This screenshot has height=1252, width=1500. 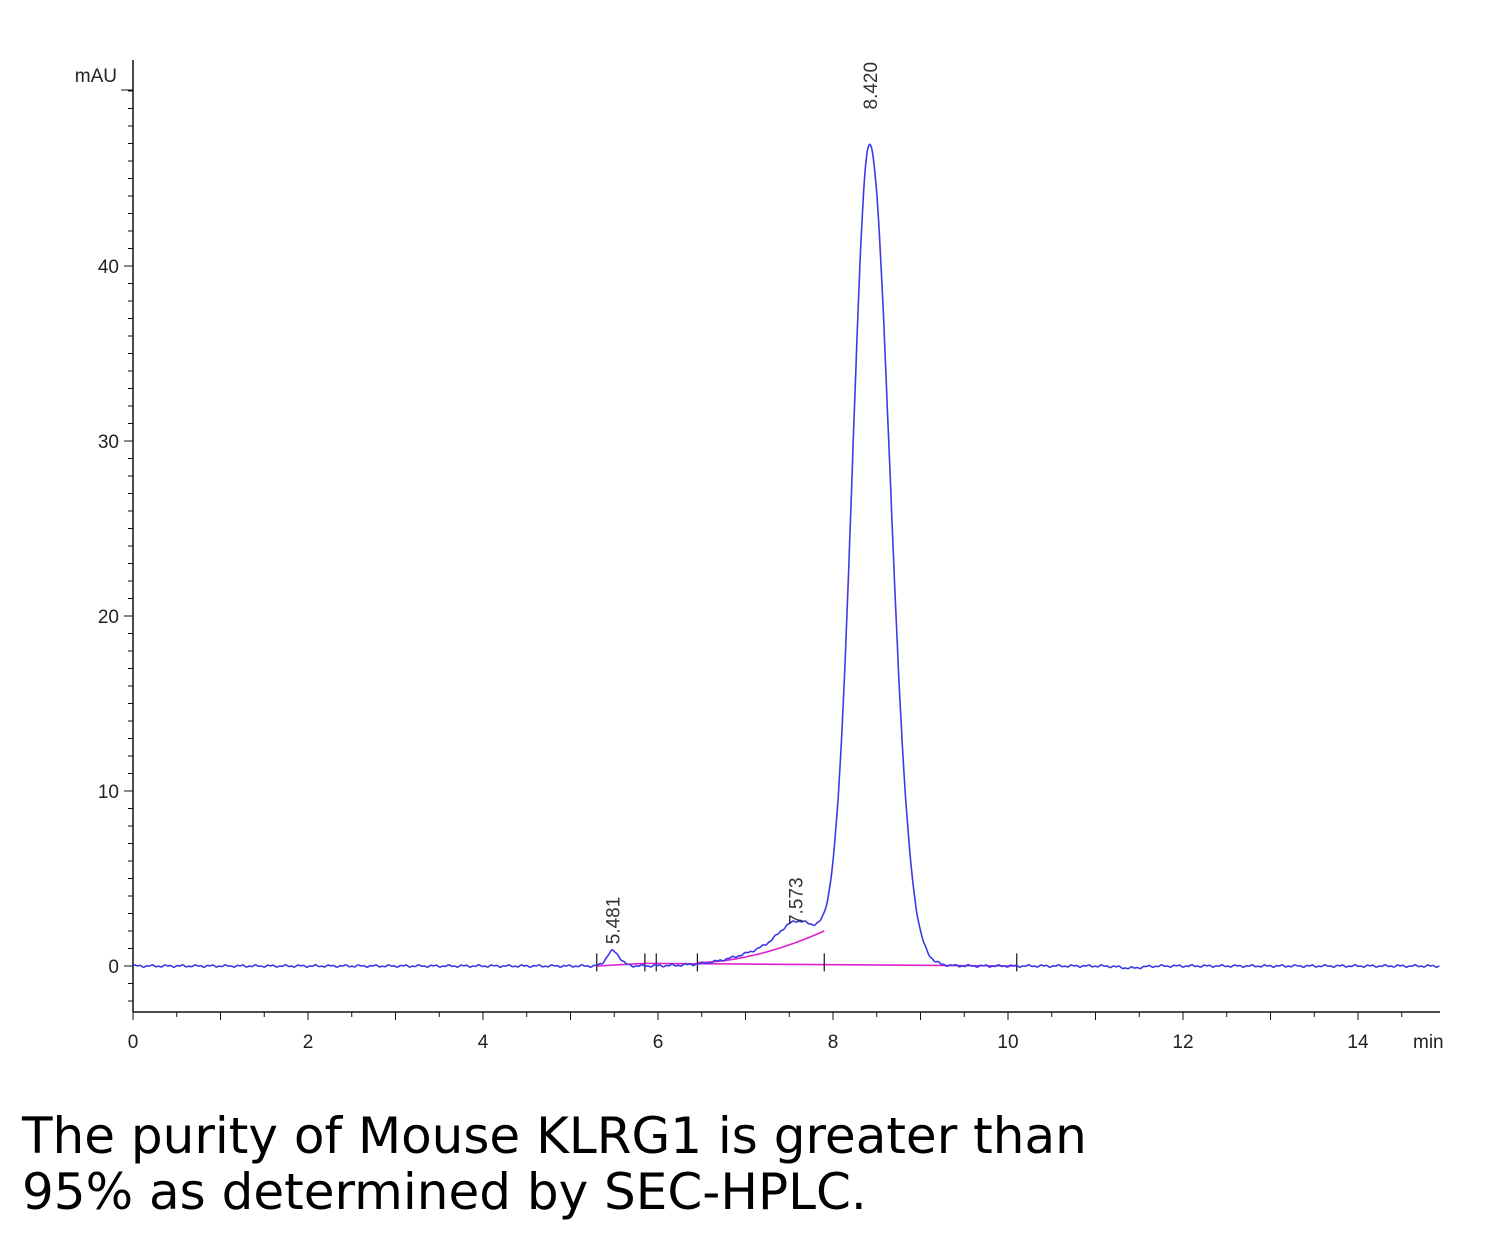 I want to click on y-tick-label: 30, so click(x=108, y=442).